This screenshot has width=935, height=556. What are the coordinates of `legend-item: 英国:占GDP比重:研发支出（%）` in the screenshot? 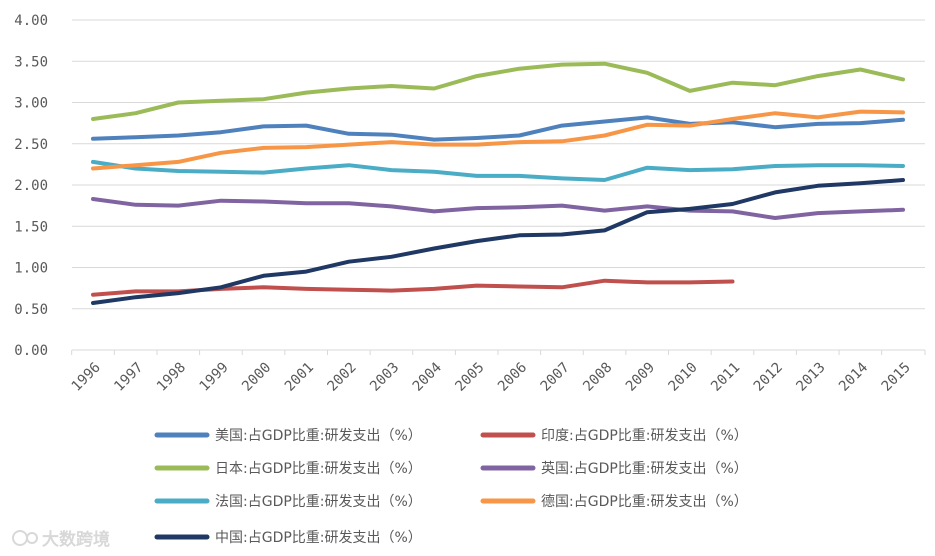 It's located at (614, 468).